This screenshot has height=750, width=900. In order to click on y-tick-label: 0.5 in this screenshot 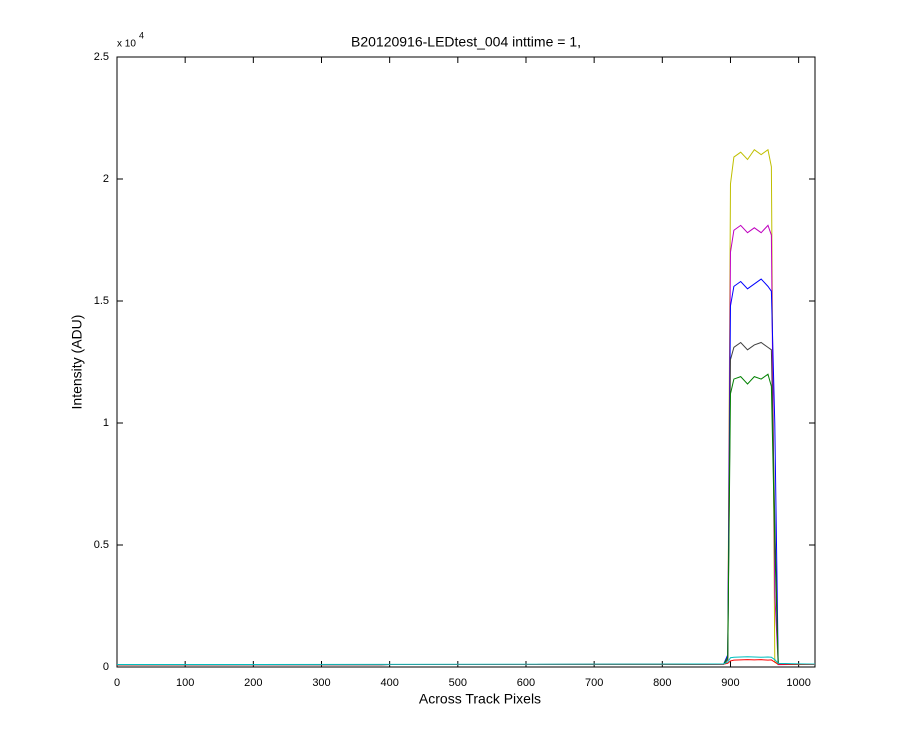, I will do `click(101, 545)`.